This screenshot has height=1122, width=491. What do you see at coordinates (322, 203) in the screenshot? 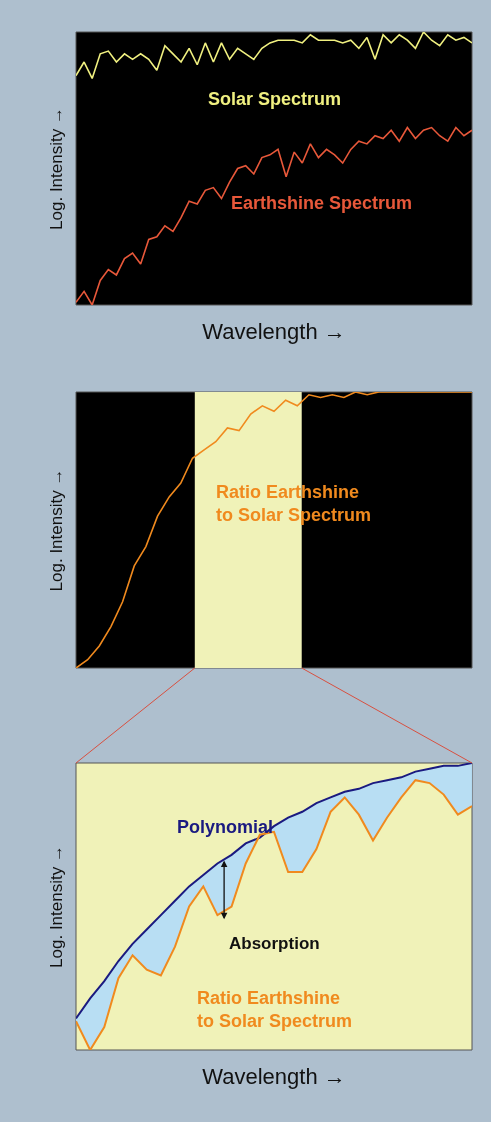
I see `series-label: Earthshine Spectrum` at bounding box center [322, 203].